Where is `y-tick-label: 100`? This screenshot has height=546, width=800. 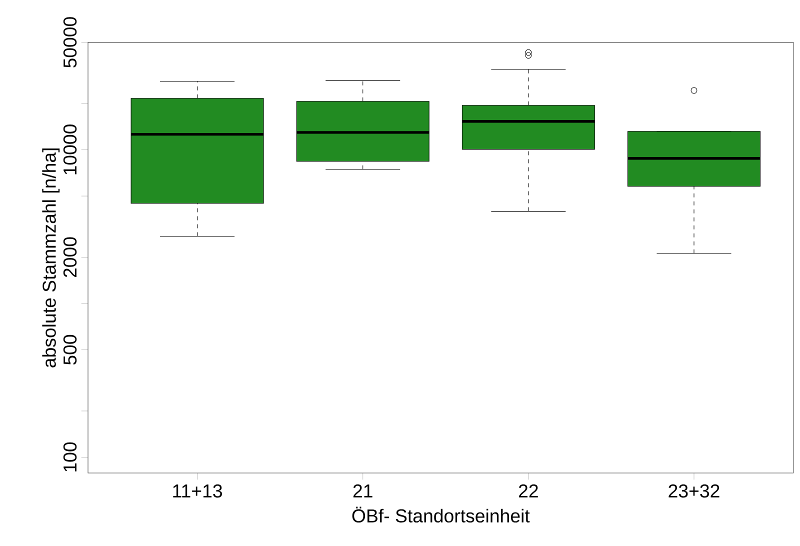 y-tick-label: 100 is located at coordinates (70, 457).